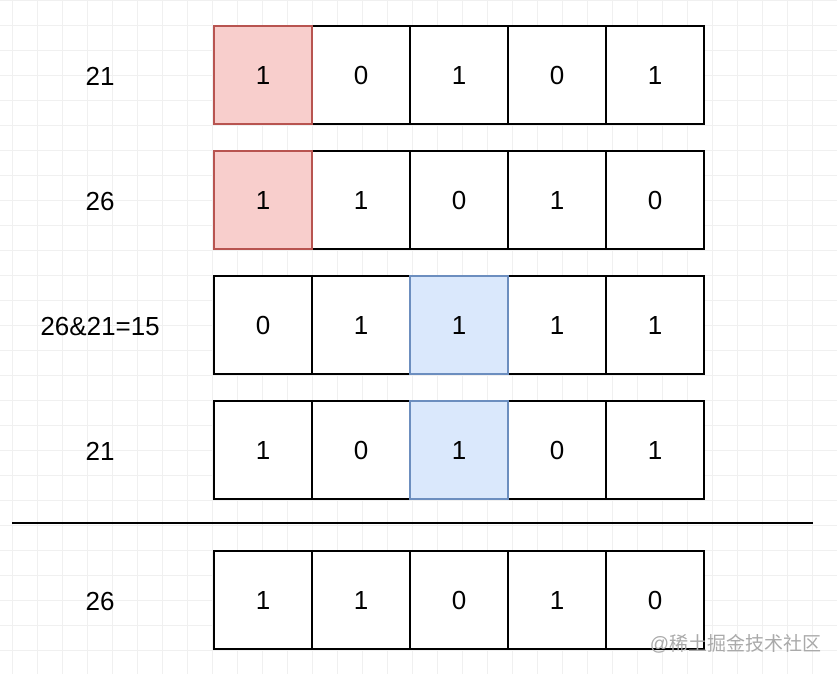 The height and width of the screenshot is (674, 837). I want to click on watermark: @稀土掘金技术社区, so click(735, 644).